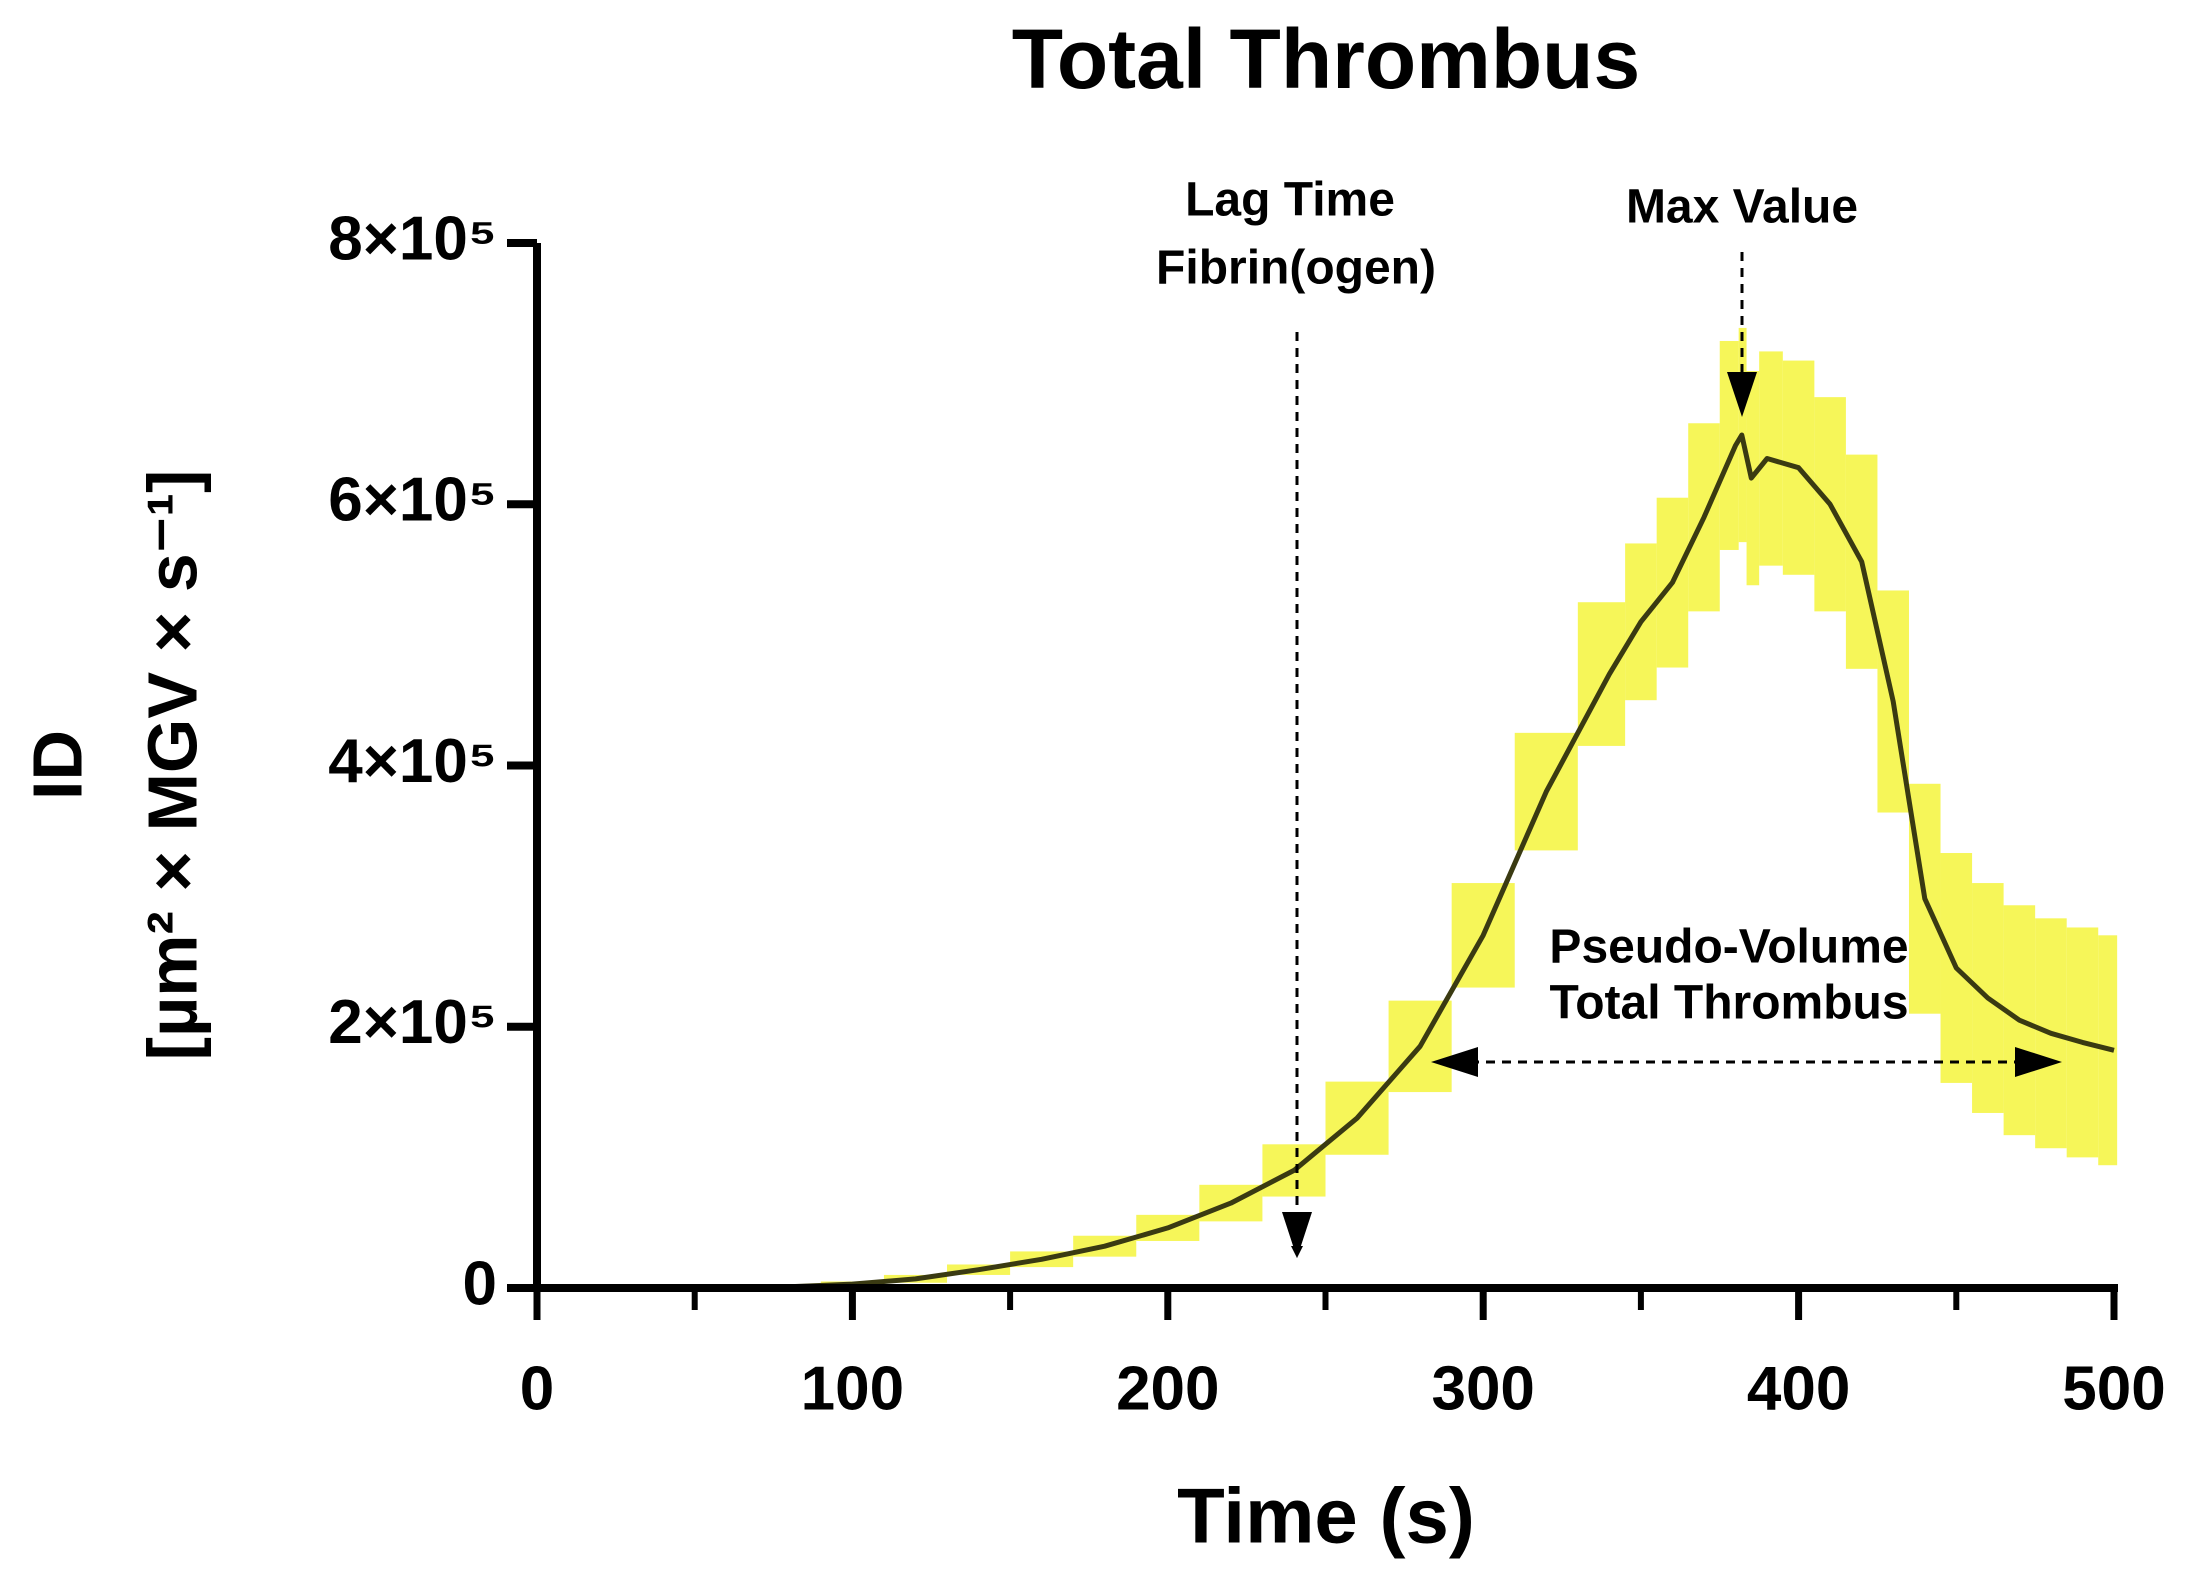 This screenshot has width=2188, height=1593. Describe the element at coordinates (1729, 445) in the screenshot. I see `error-band` at that location.